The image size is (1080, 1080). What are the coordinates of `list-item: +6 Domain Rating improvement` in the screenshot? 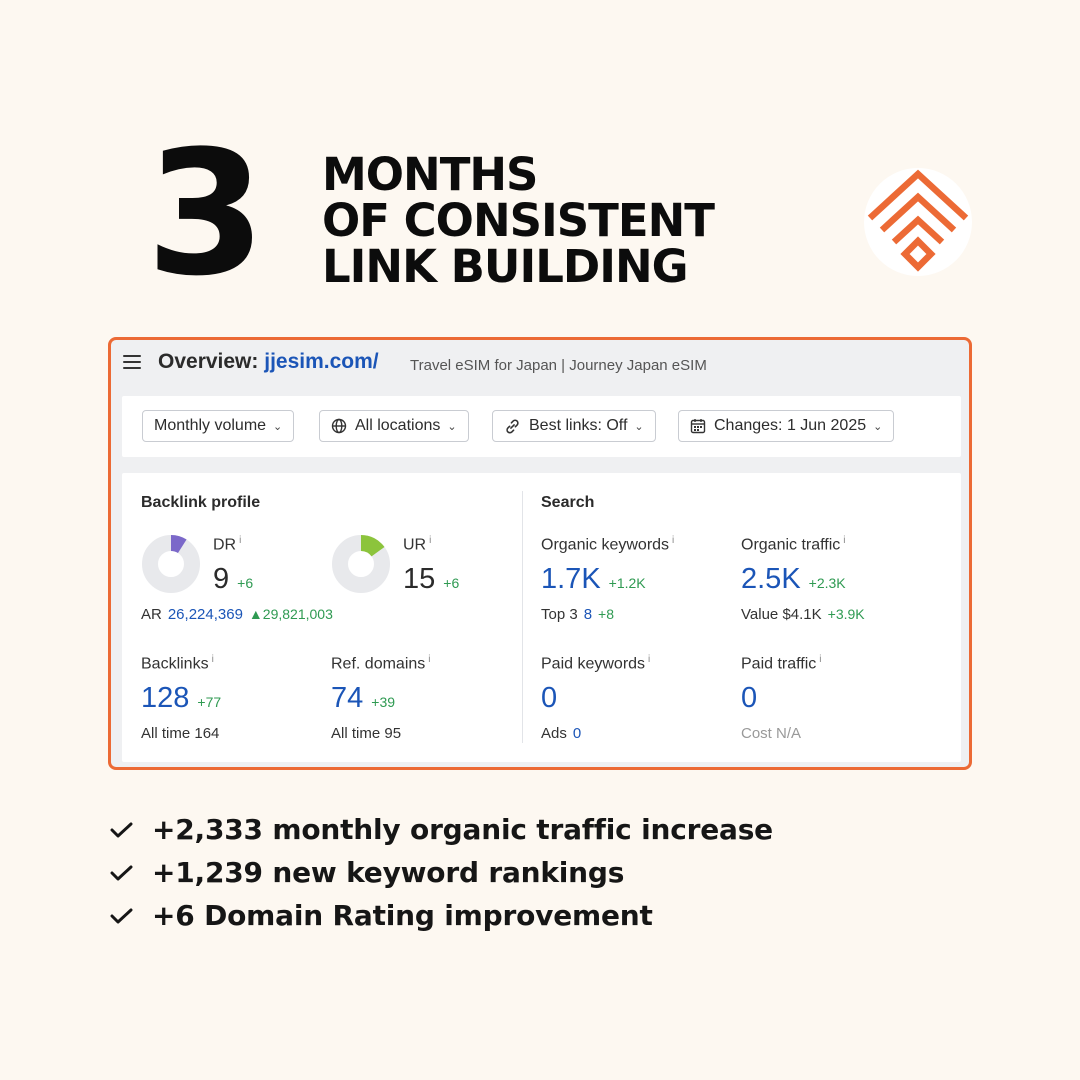 It's located at (440, 915).